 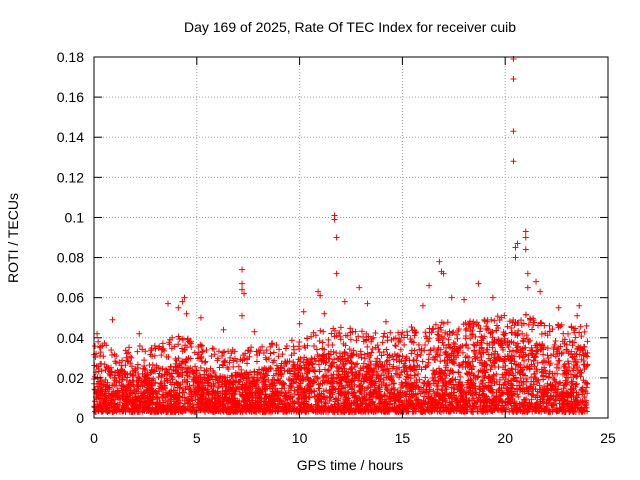 I want to click on x-tick-label: 5, so click(x=197, y=438).